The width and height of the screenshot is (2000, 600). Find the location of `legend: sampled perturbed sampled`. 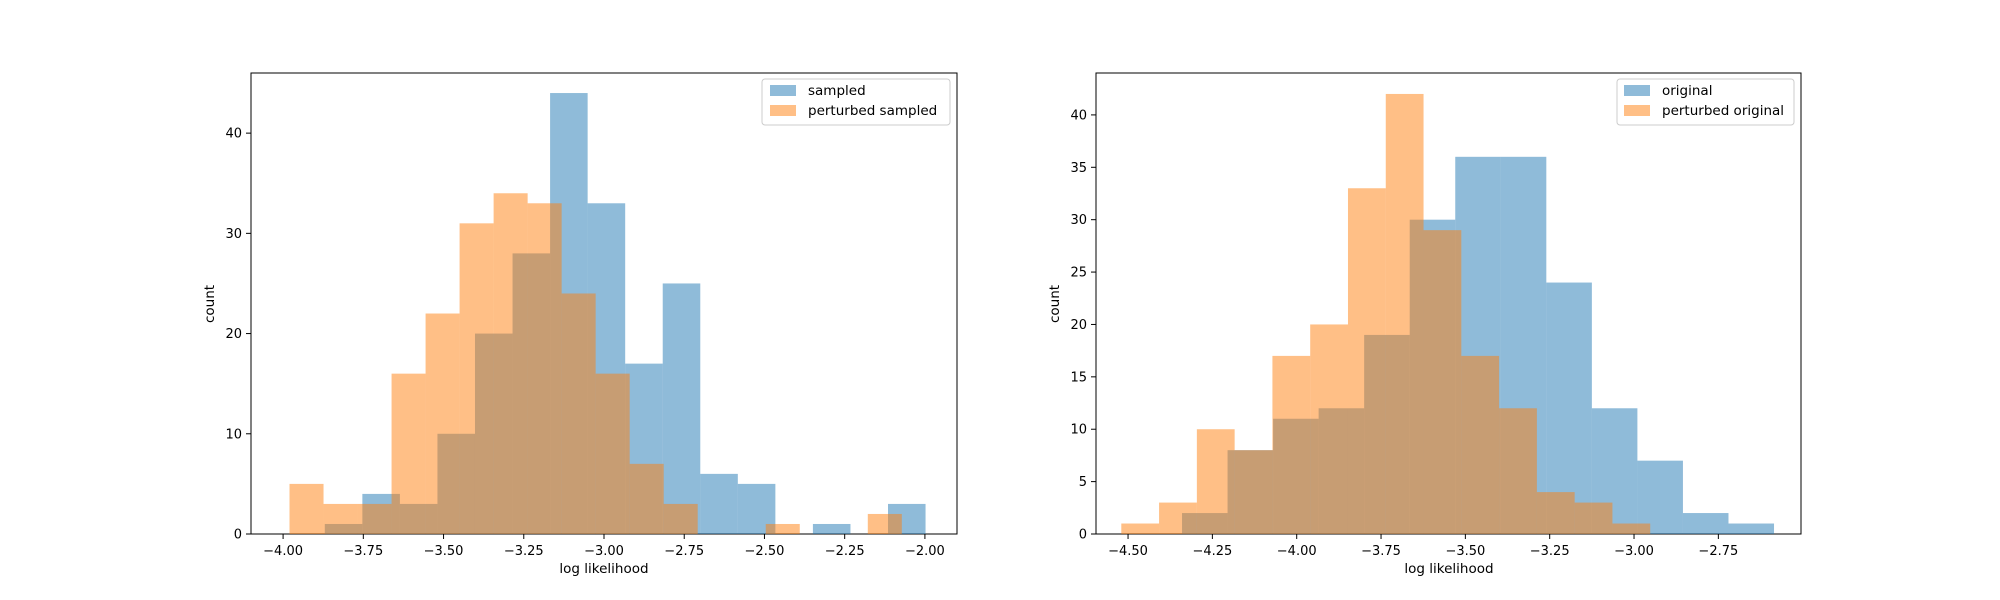

legend: sampled perturbed sampled is located at coordinates (856, 102).